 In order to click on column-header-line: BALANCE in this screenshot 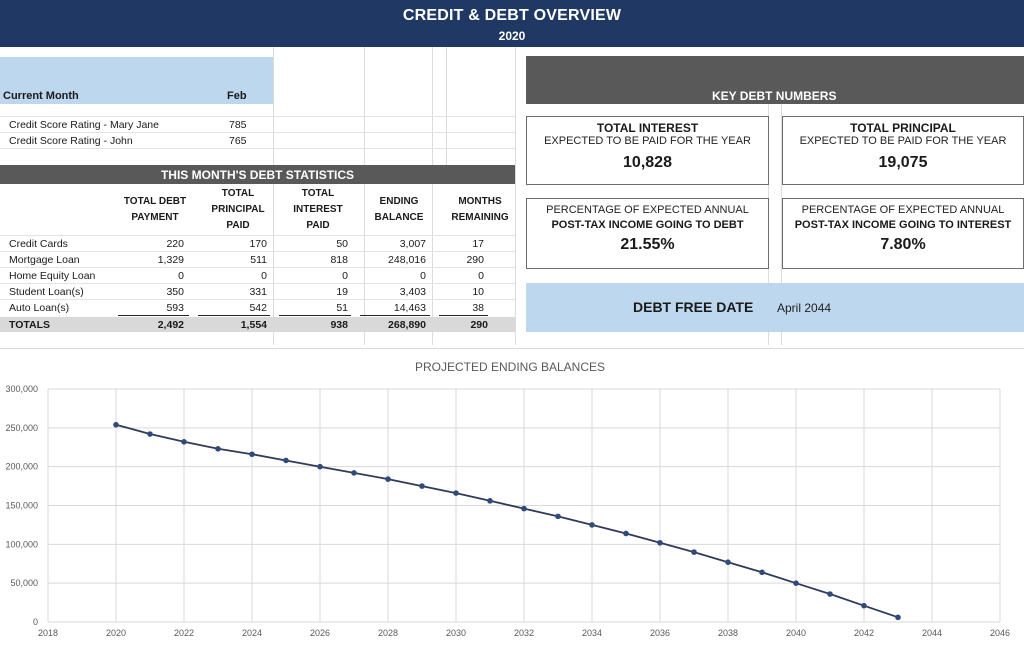, I will do `click(399, 217)`.